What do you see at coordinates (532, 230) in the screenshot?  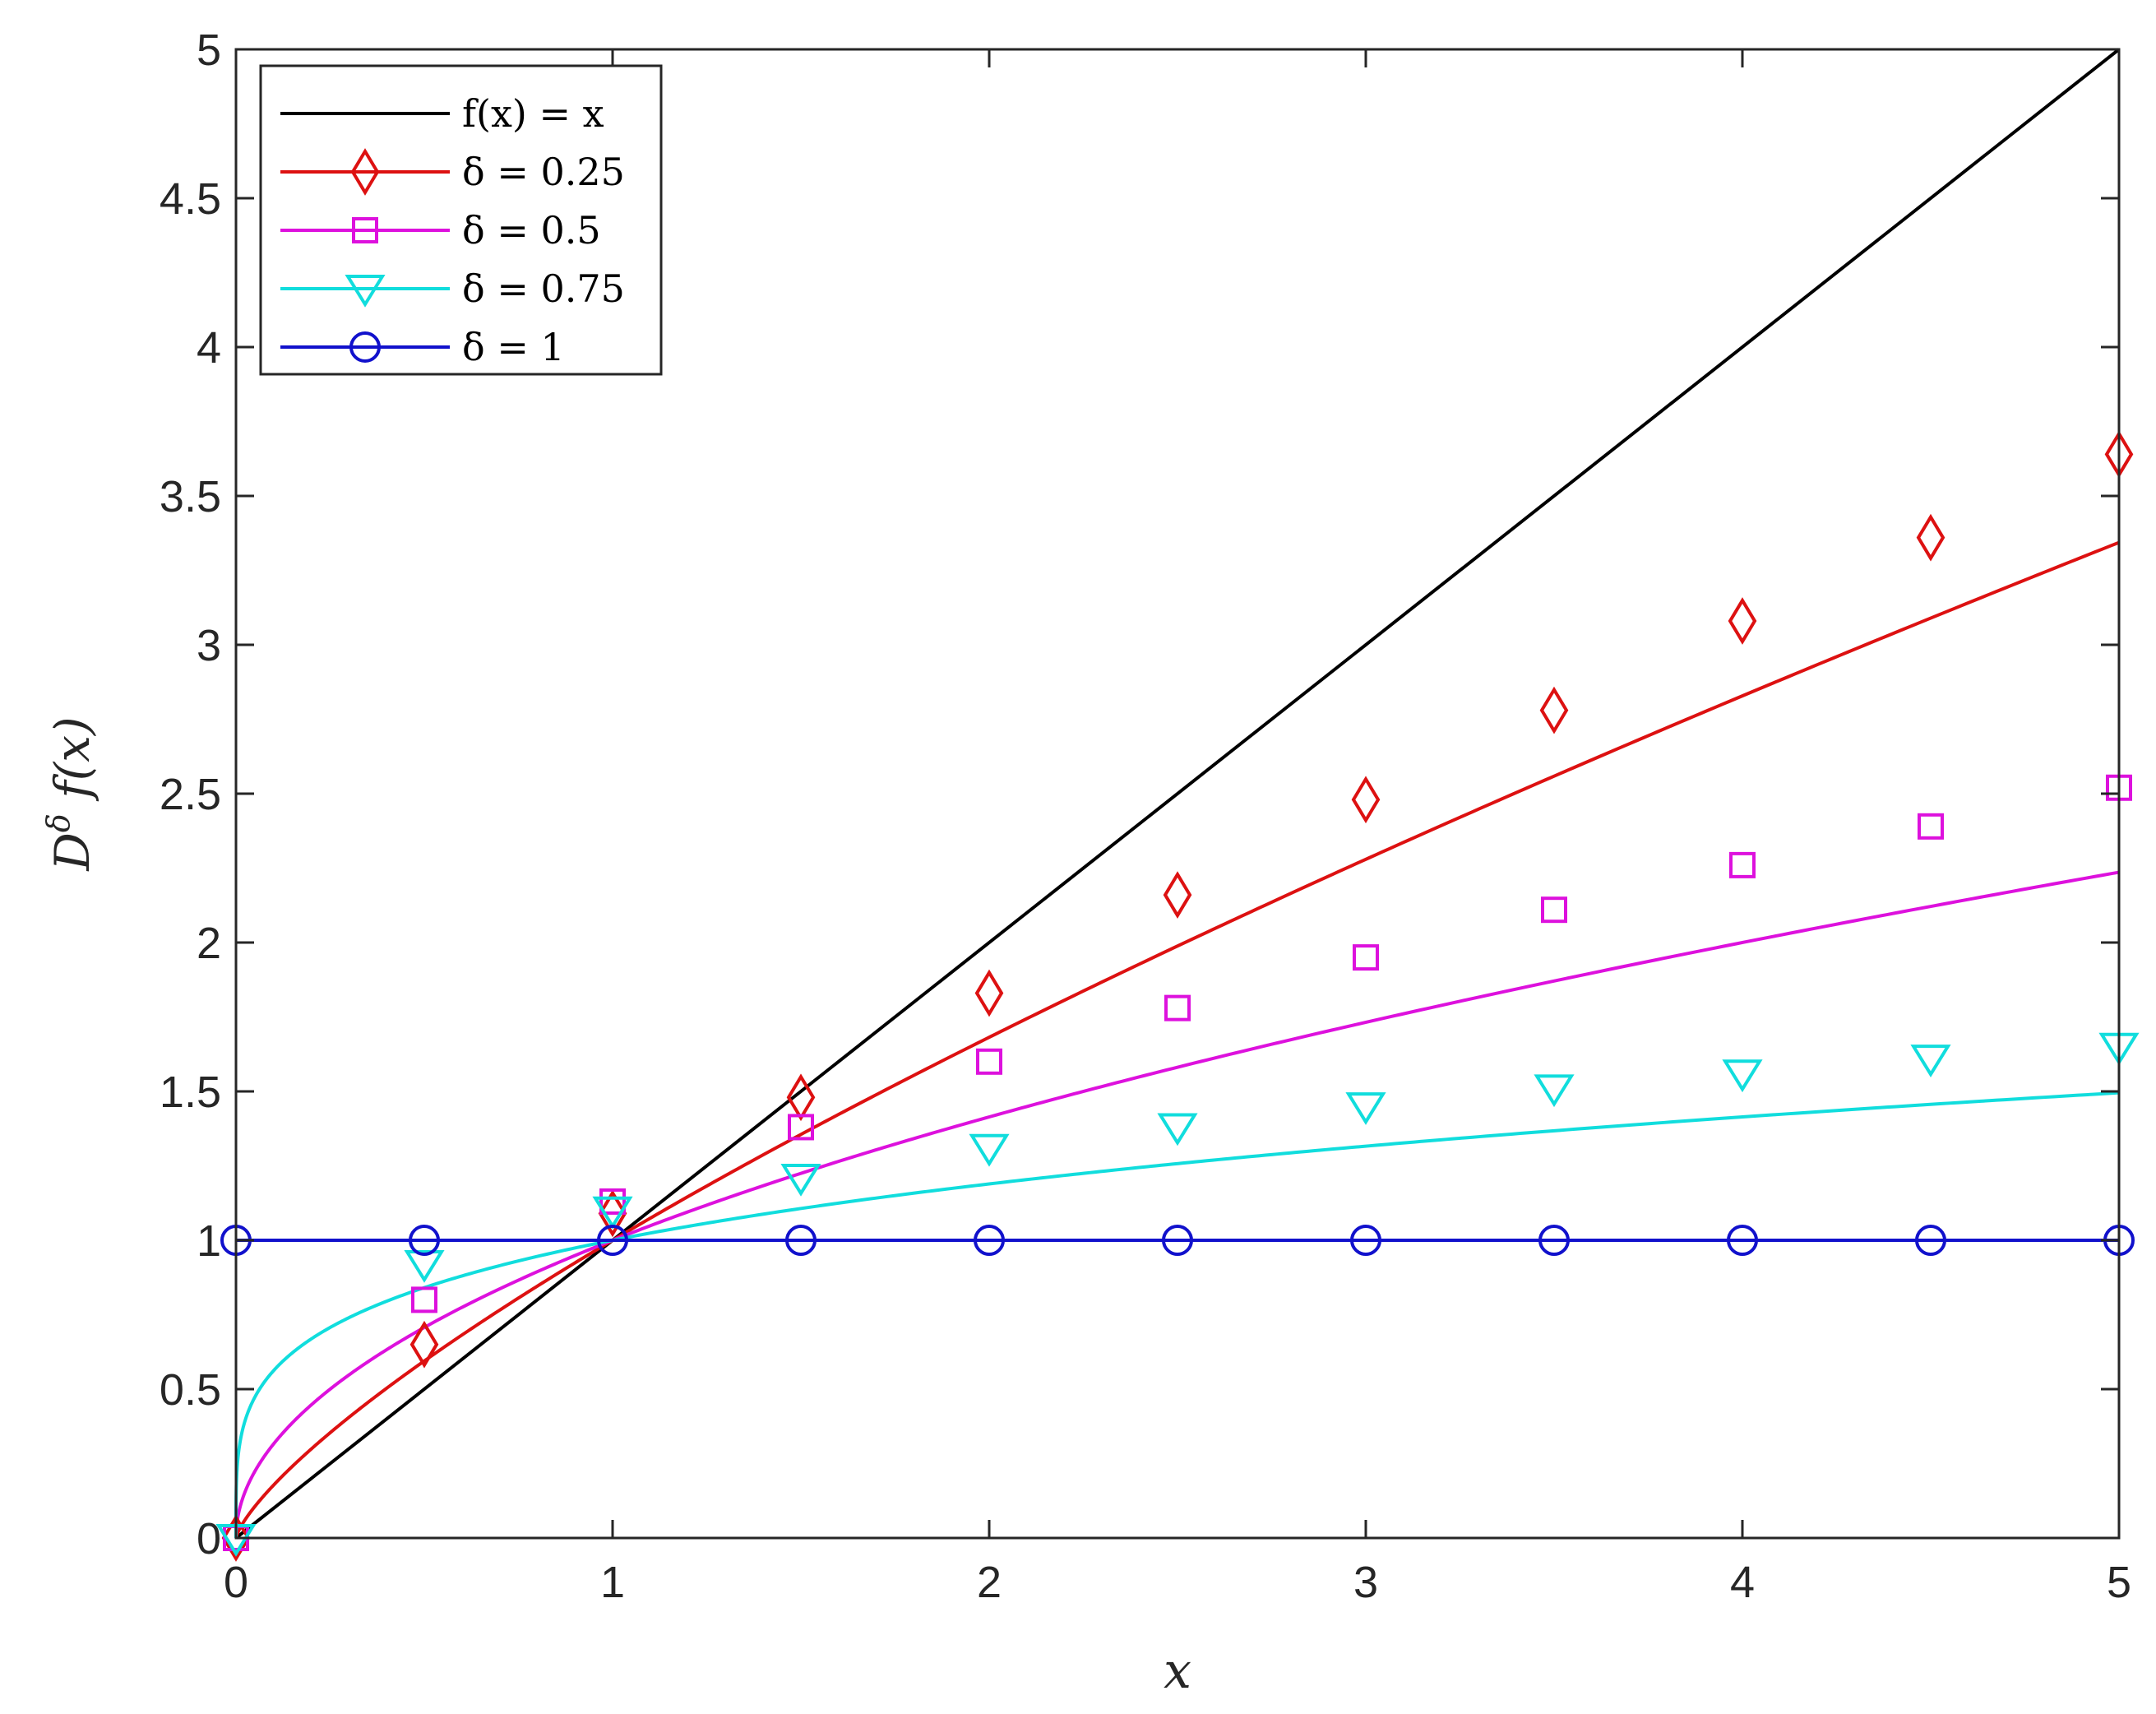 I see `legend-entry: δ = 0.5` at bounding box center [532, 230].